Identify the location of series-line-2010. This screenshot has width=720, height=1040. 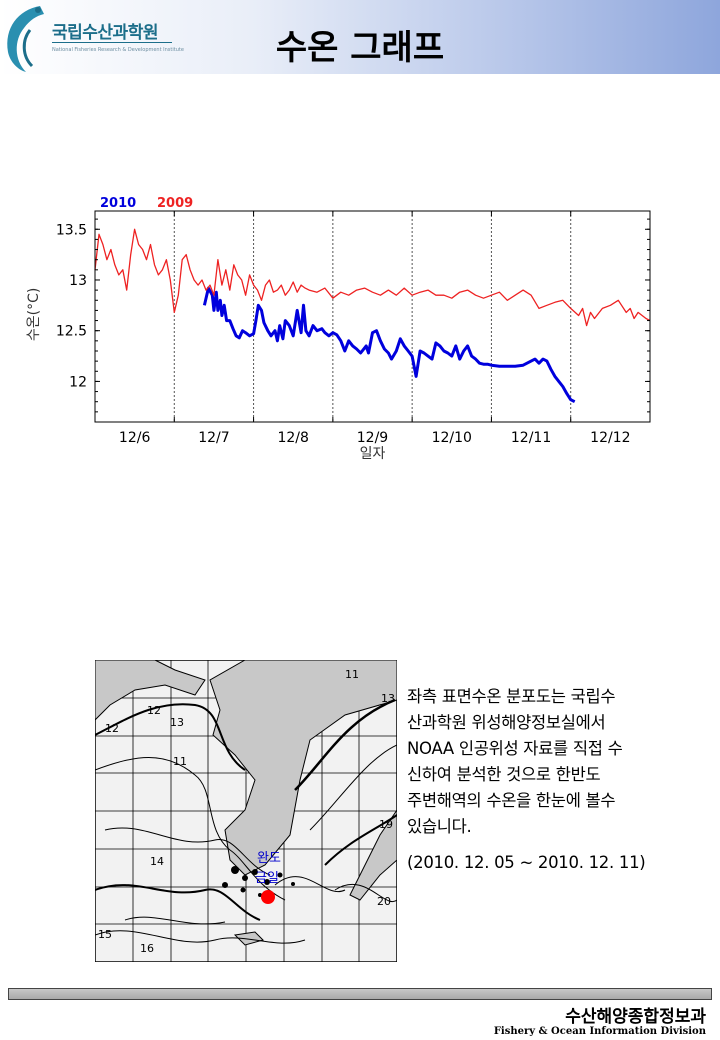
(389, 345).